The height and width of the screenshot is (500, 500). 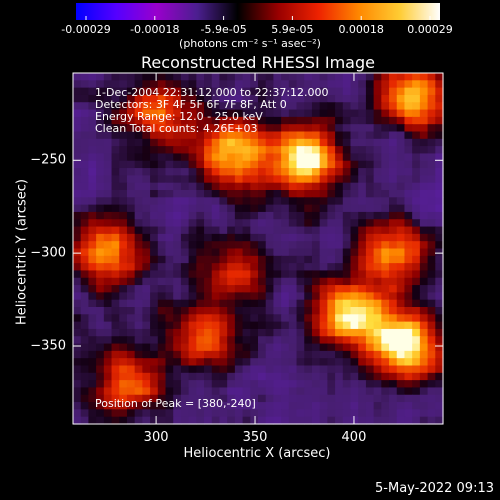 What do you see at coordinates (155, 29) in the screenshot?
I see `colorbar-tick-label: -0.00018` at bounding box center [155, 29].